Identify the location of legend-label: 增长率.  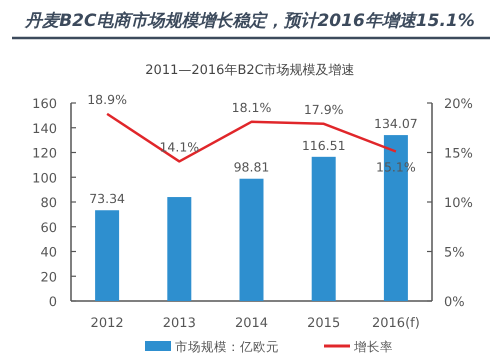
(373, 346).